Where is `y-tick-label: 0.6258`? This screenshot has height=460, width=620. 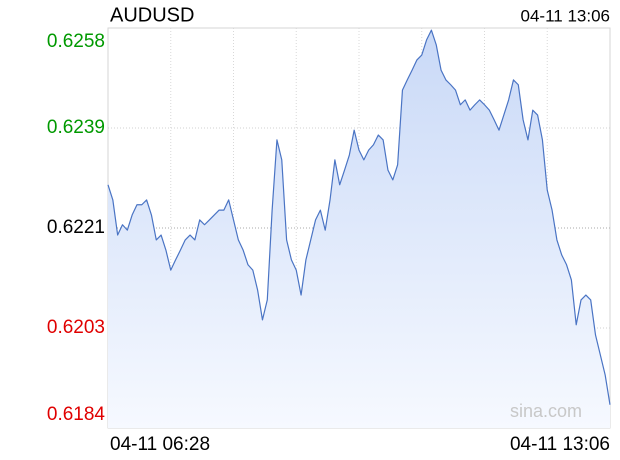
y-tick-label: 0.6258 is located at coordinates (76, 41).